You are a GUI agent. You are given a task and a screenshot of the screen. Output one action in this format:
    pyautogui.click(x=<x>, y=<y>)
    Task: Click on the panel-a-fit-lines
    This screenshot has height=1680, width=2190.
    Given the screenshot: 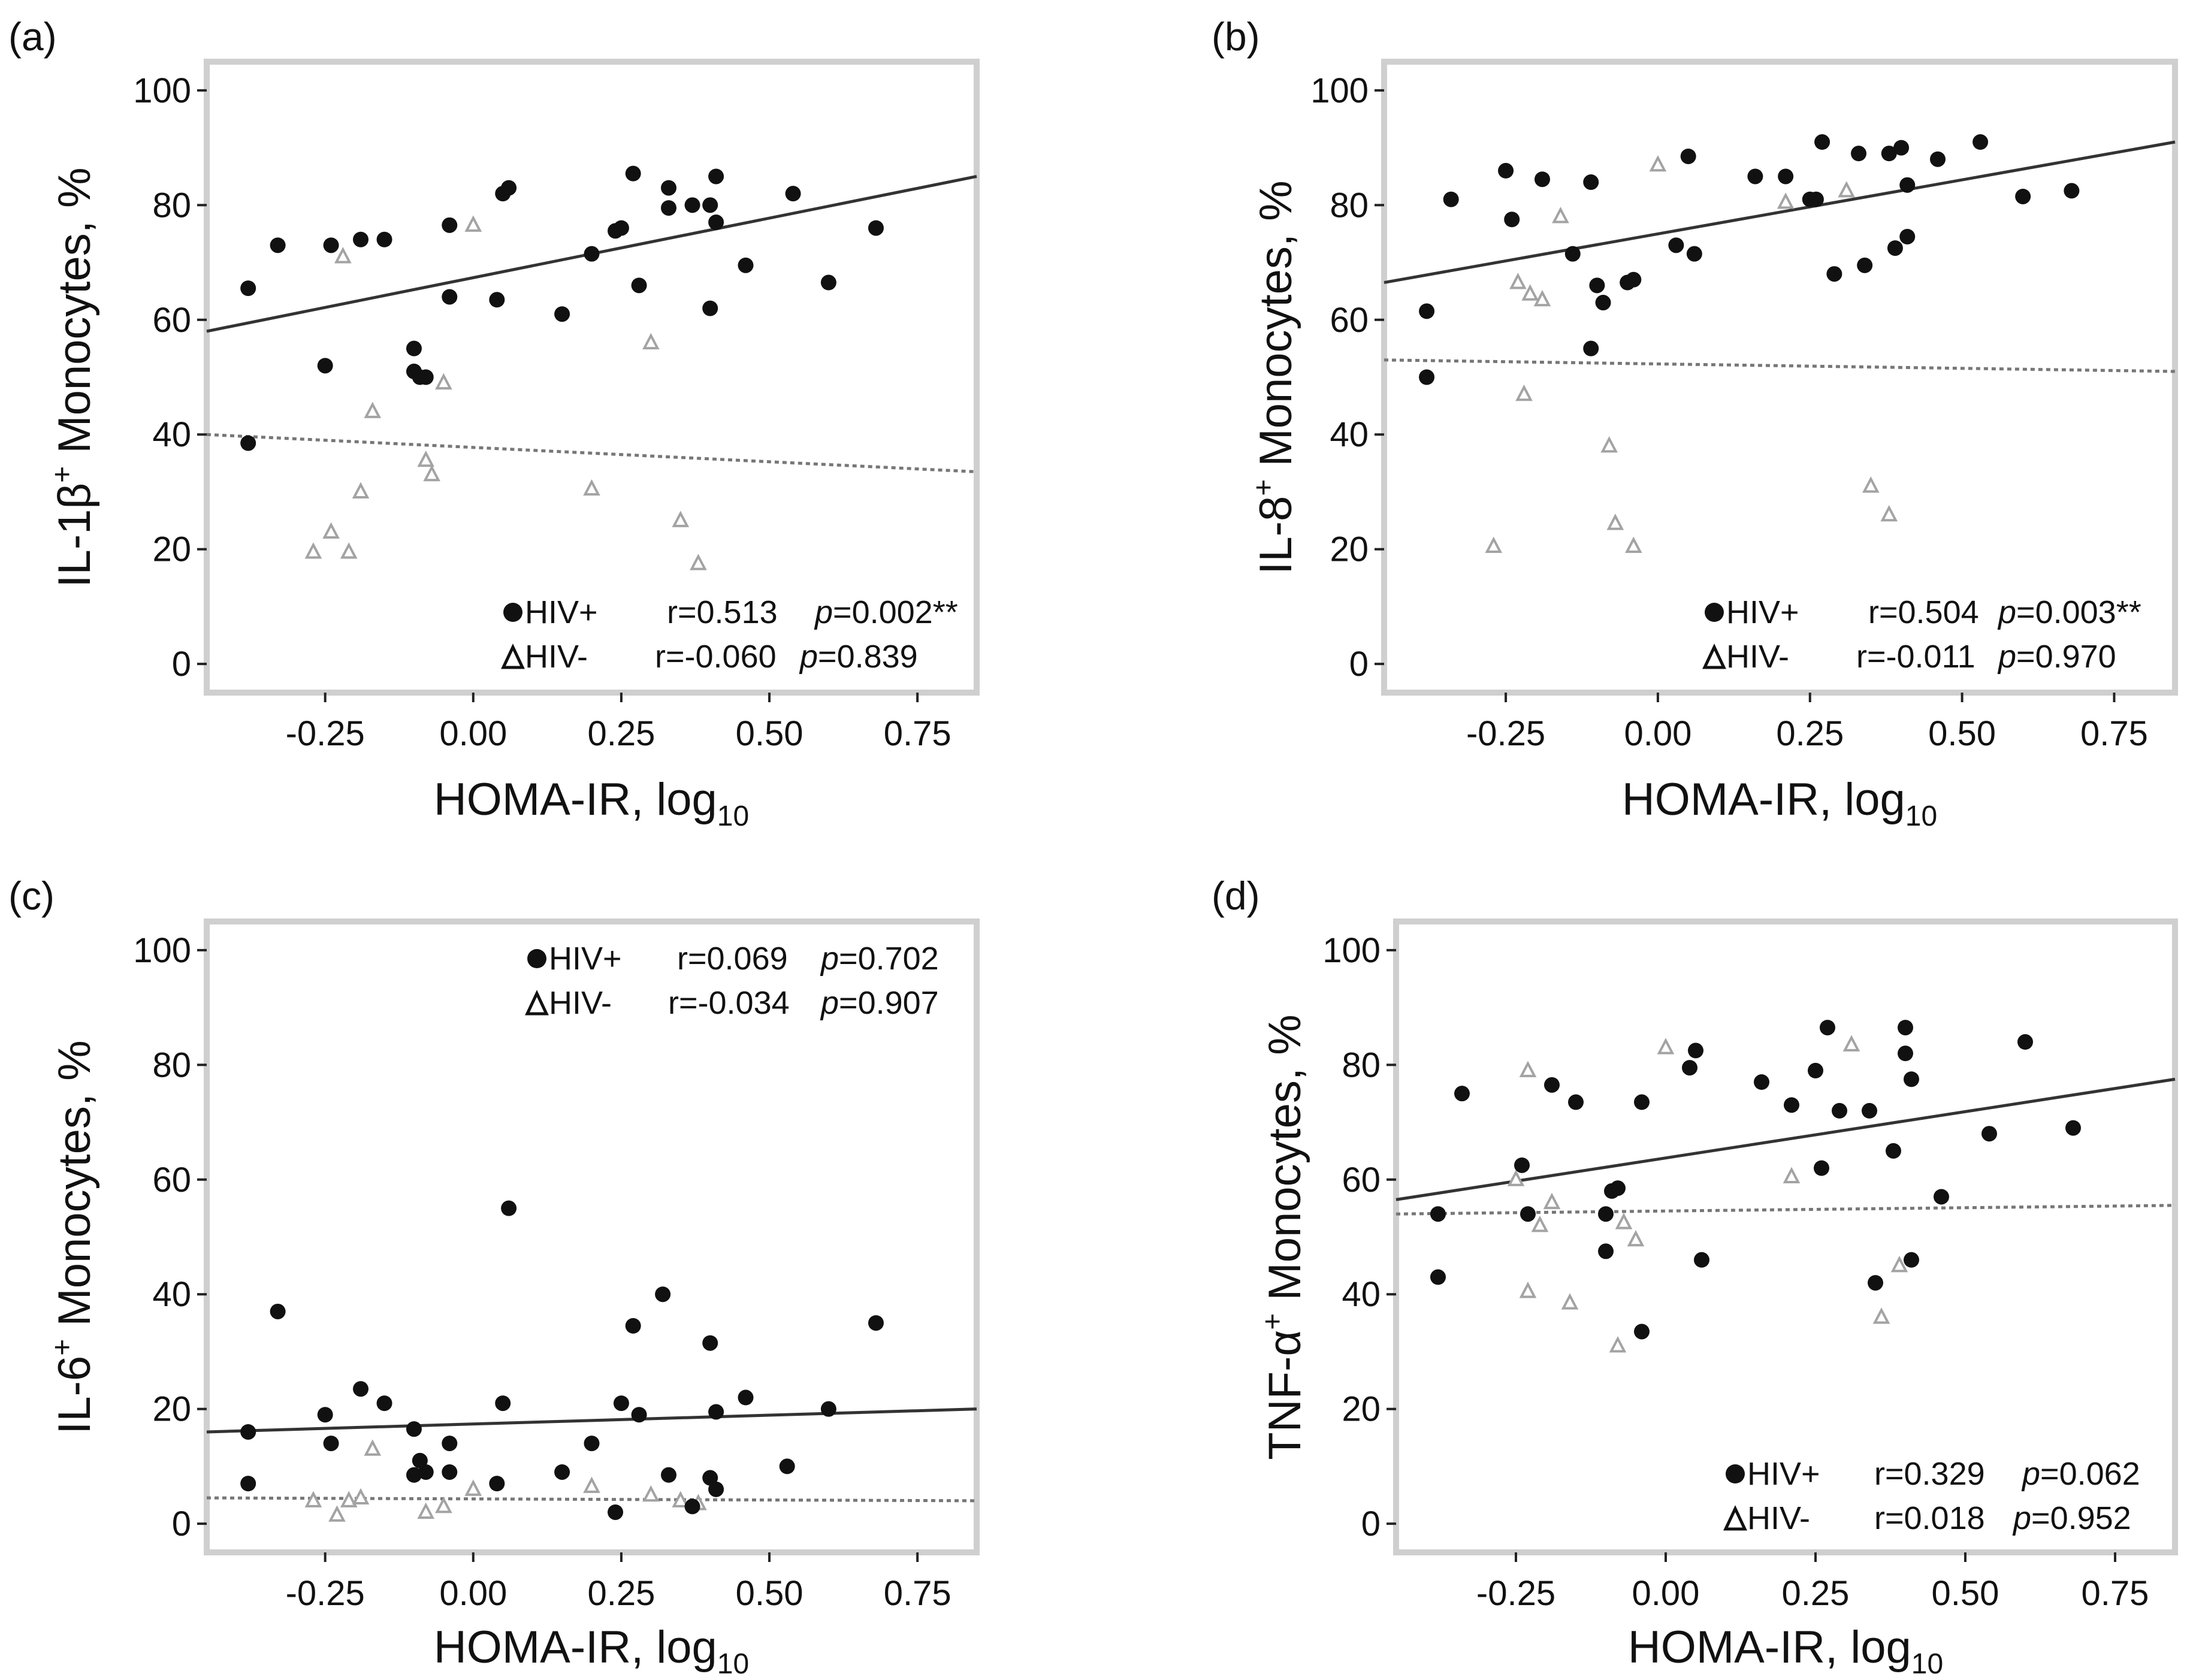 What is the action you would take?
    pyautogui.click(x=591, y=324)
    